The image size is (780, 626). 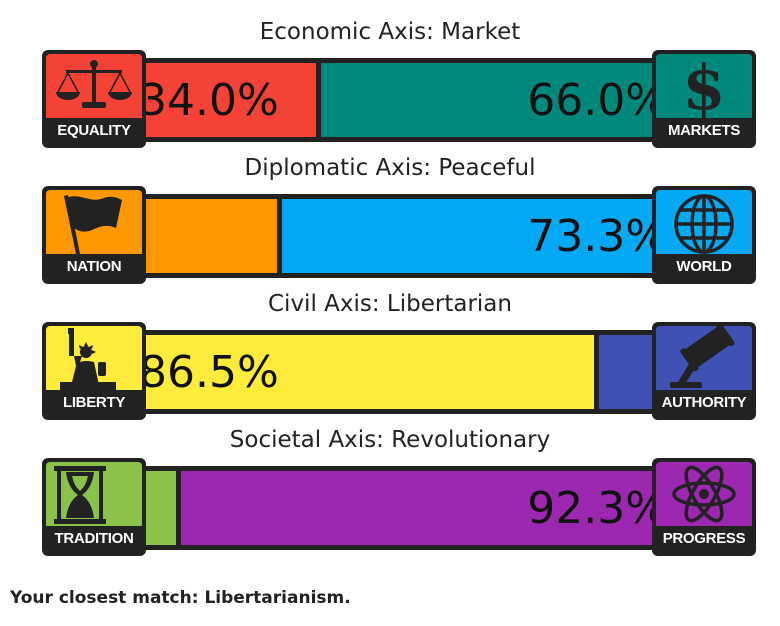 I want to click on statue-of-liberty-icon, so click(x=94, y=358).